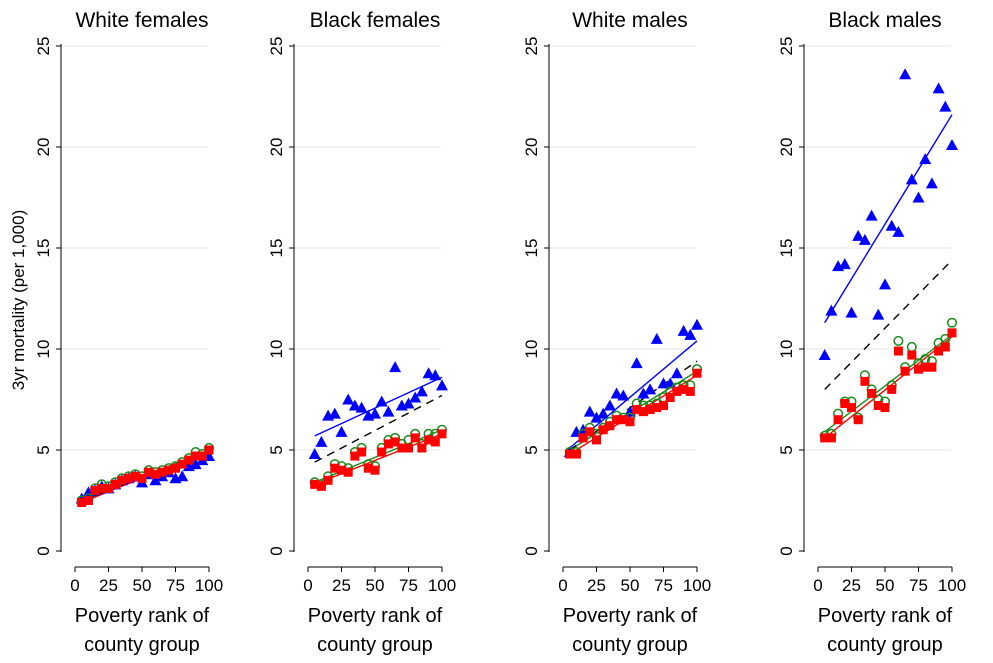 The height and width of the screenshot is (663, 993). Describe the element at coordinates (18, 300) in the screenshot. I see `y-axis-title: 3yr mortality (per 1,000)` at that location.